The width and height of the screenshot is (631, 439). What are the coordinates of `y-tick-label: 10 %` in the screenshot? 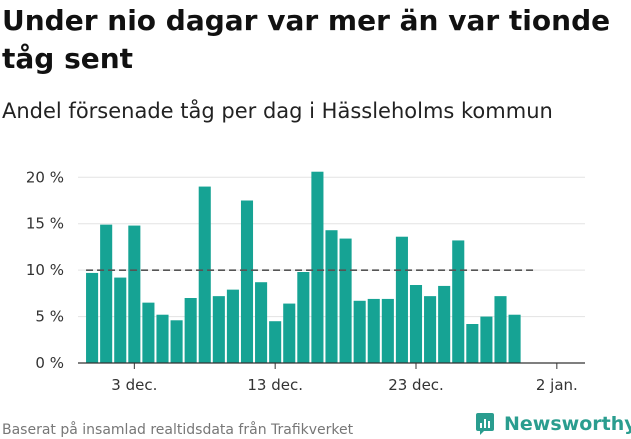 It's located at (45, 270).